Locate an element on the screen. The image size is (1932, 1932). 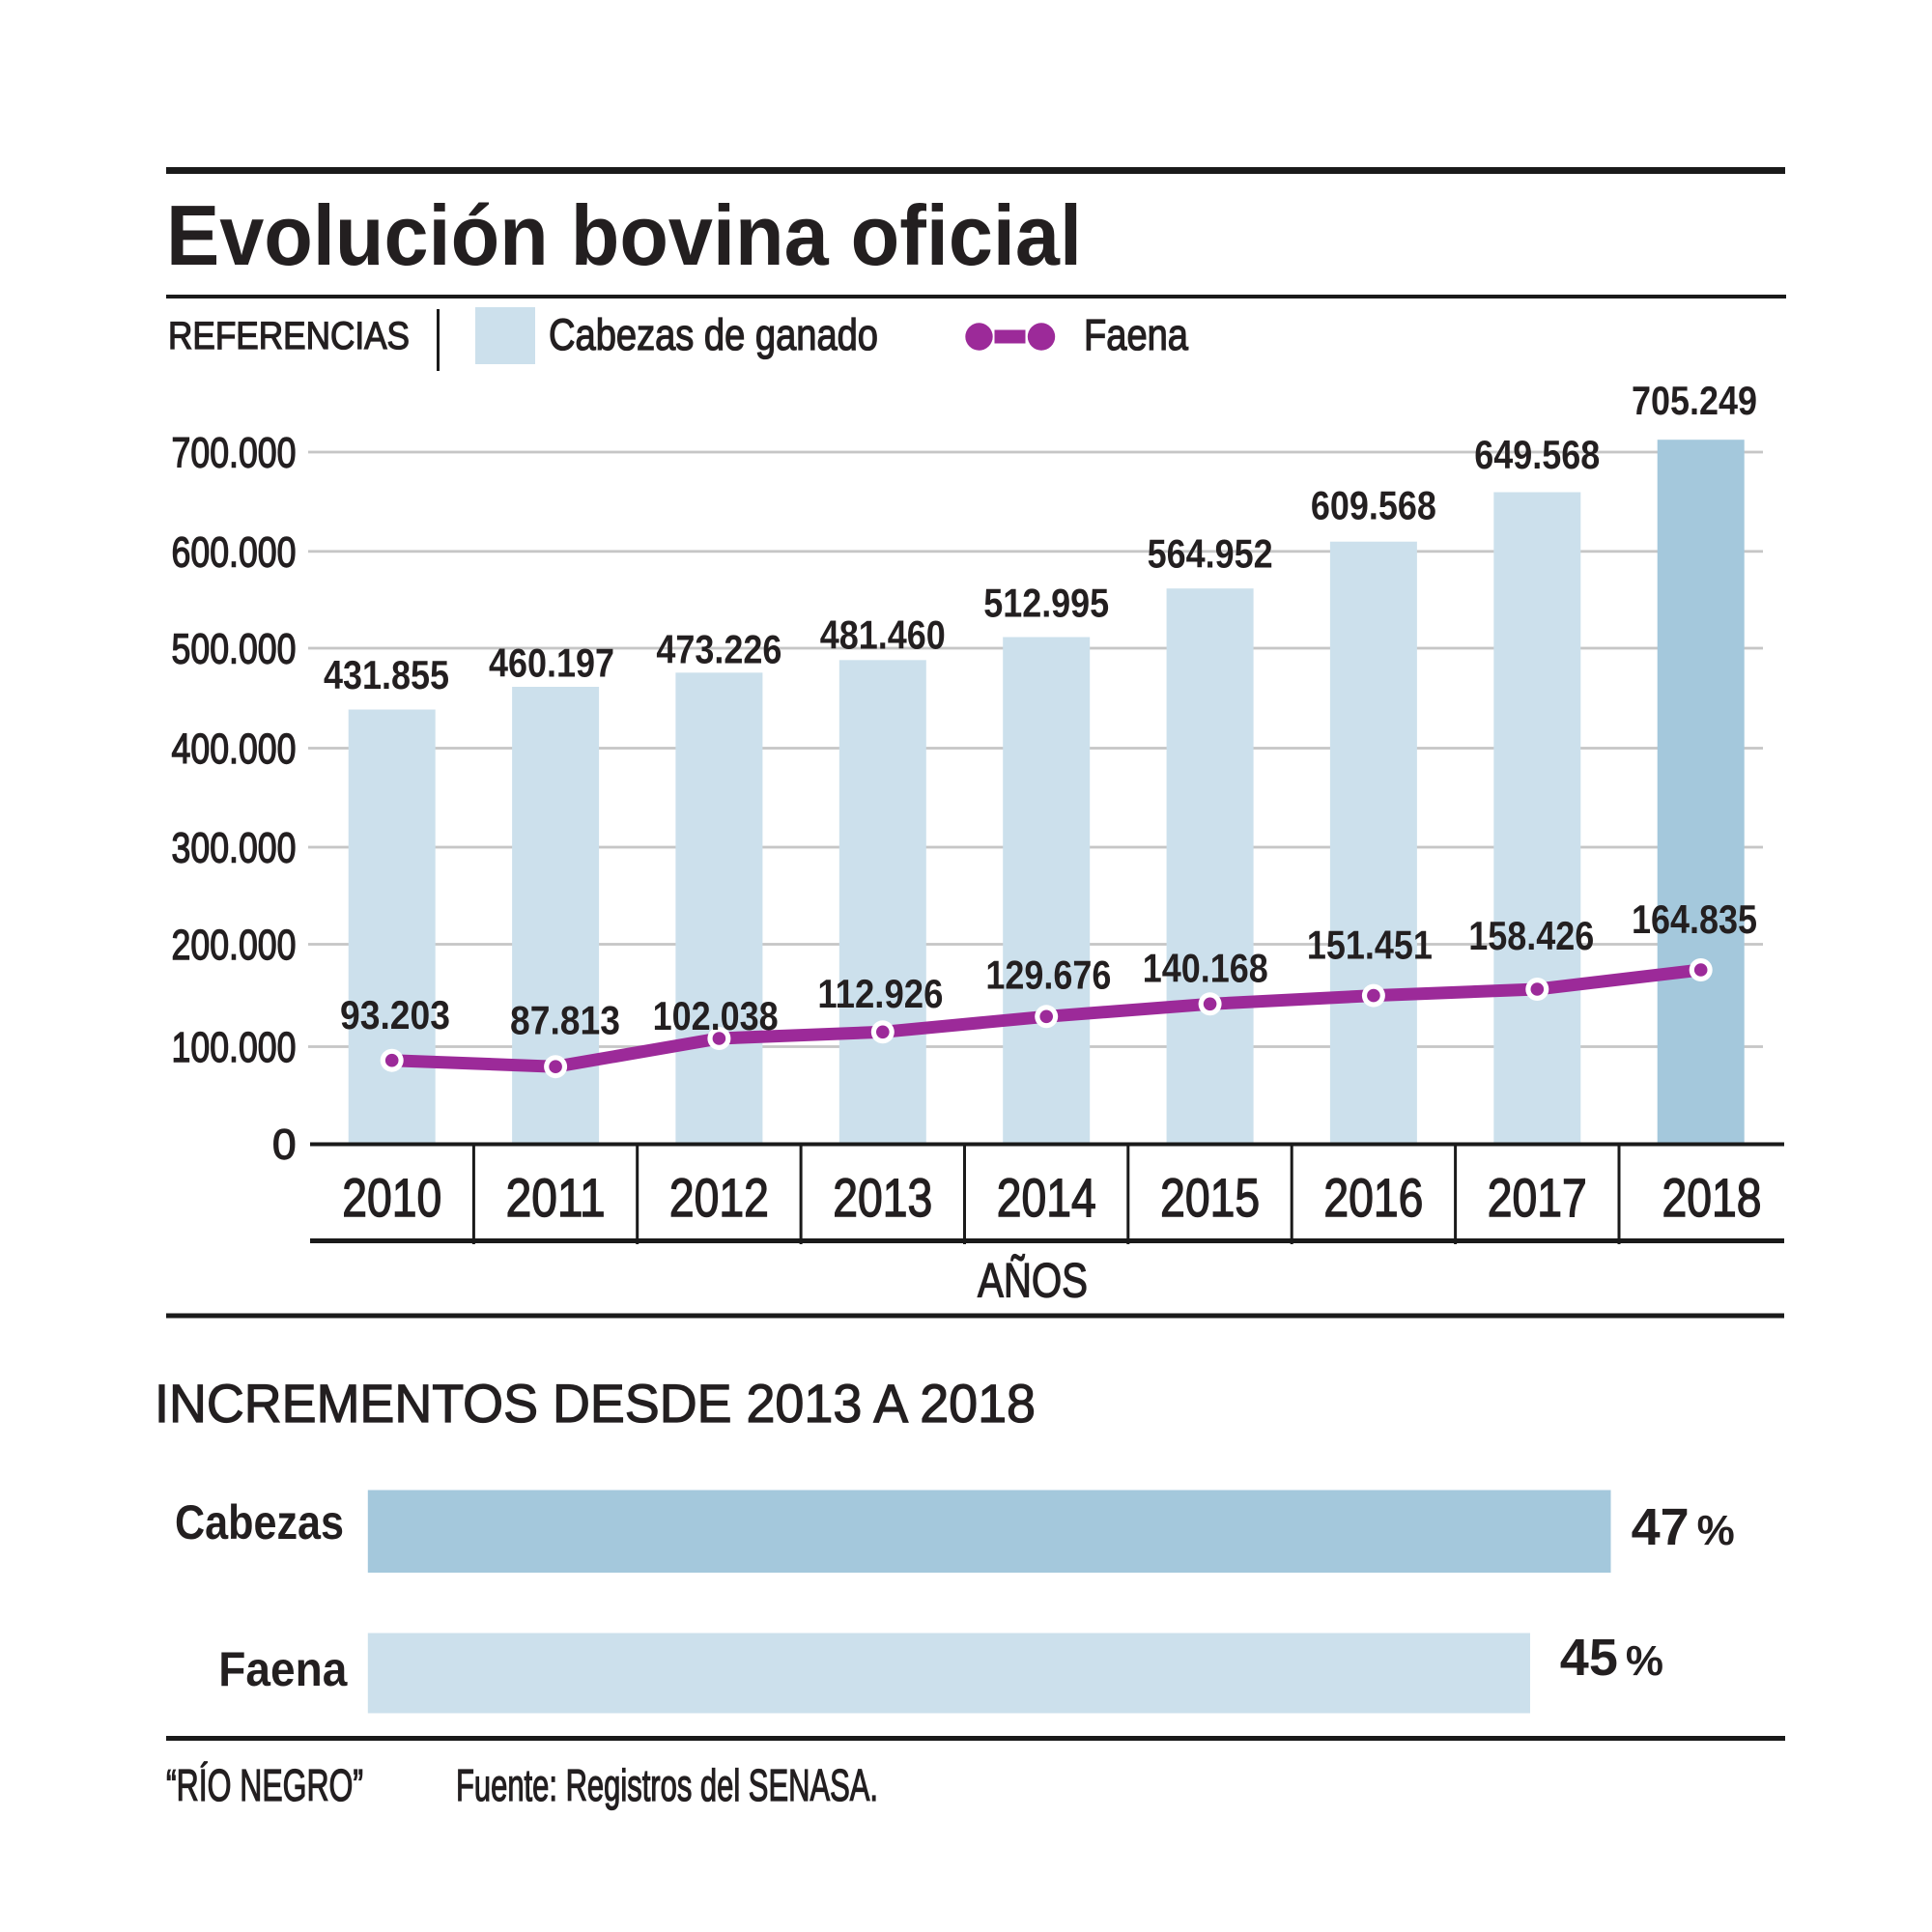
svg-text: 112.926 is located at coordinates (880, 993).